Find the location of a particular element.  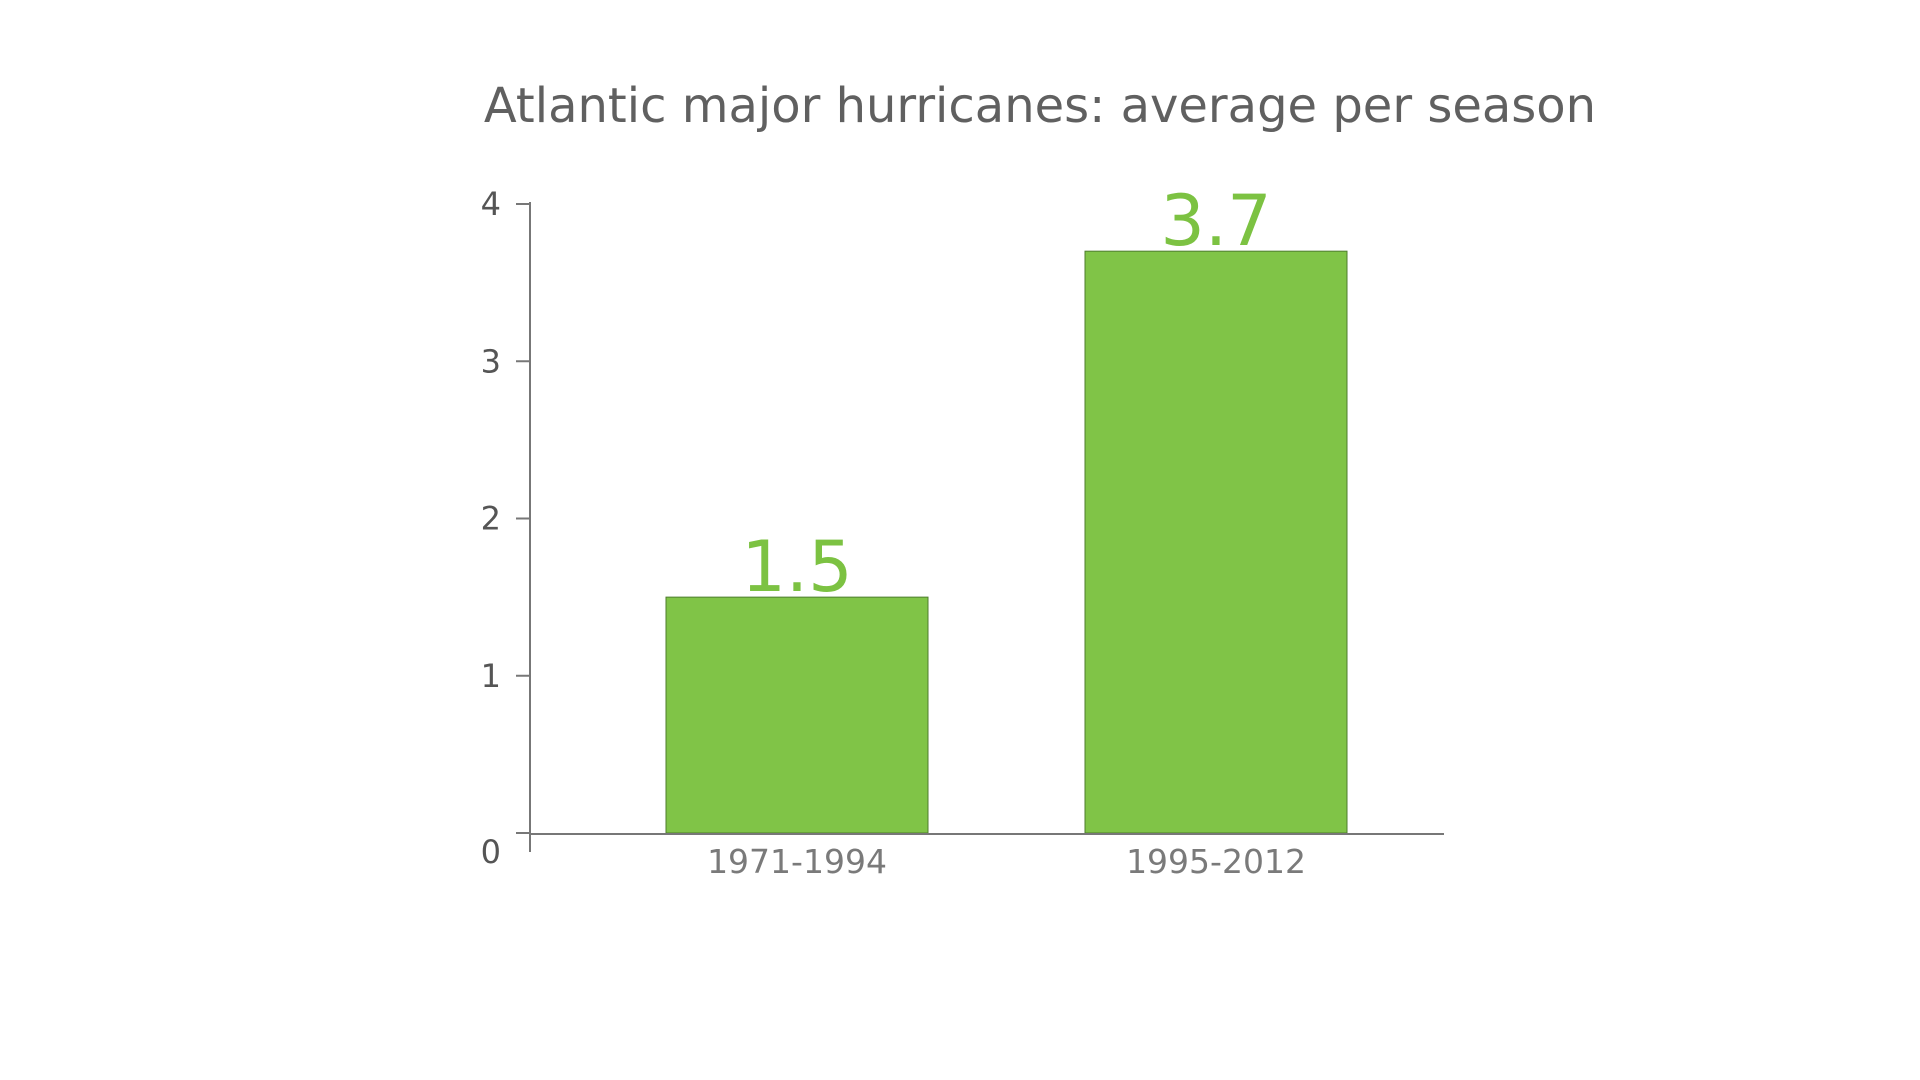

x-axis: 1971-1994 1995-2012 is located at coordinates (987, 857).